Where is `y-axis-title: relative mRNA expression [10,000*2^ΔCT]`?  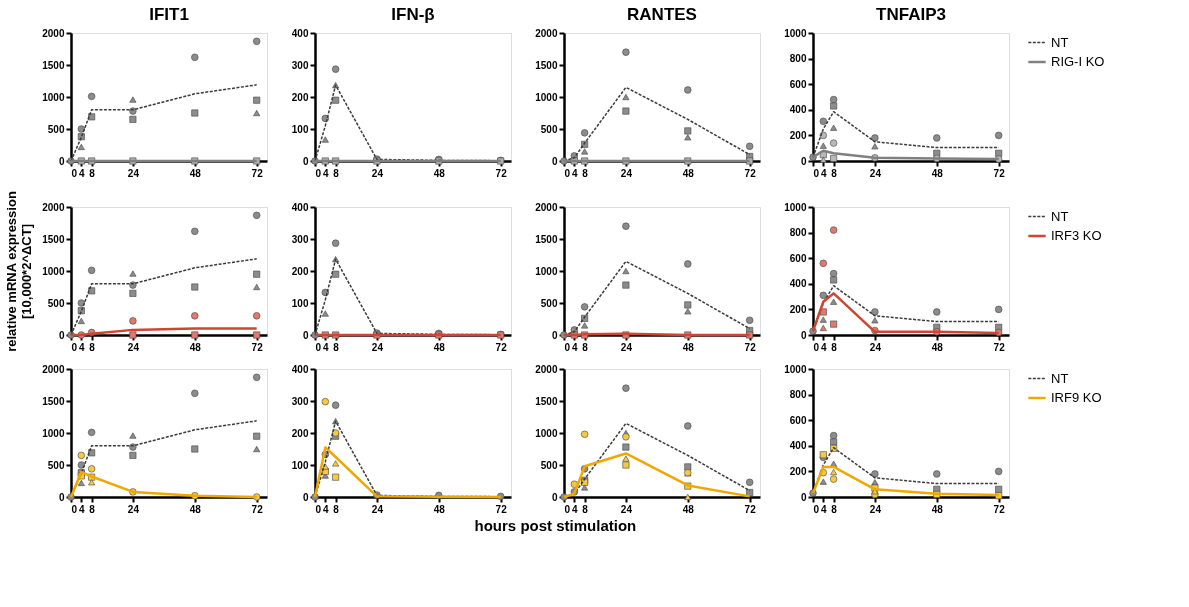 y-axis-title: relative mRNA expression [10,000*2^ΔCT] is located at coordinates (19, 271).